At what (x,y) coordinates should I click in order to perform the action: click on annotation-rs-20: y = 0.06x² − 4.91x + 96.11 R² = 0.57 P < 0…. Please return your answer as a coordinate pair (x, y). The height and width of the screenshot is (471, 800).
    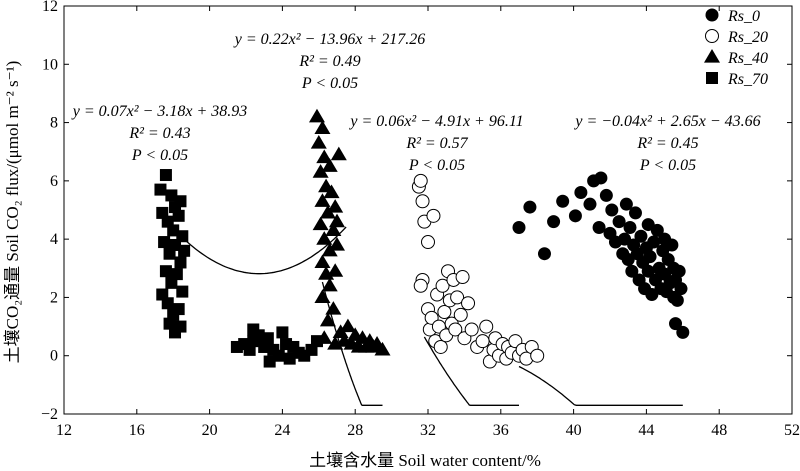
    Looking at the image, I should click on (435, 143).